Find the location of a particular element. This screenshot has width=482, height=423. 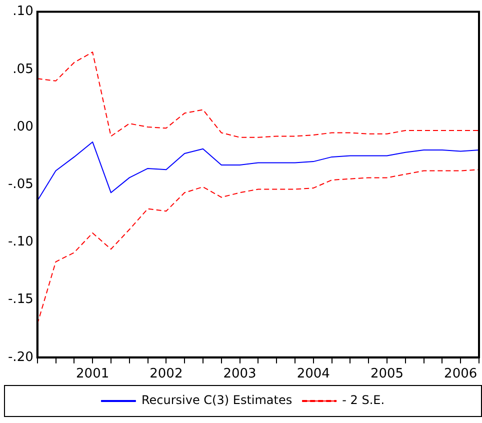

x-tick-label: 2002 is located at coordinates (166, 374).